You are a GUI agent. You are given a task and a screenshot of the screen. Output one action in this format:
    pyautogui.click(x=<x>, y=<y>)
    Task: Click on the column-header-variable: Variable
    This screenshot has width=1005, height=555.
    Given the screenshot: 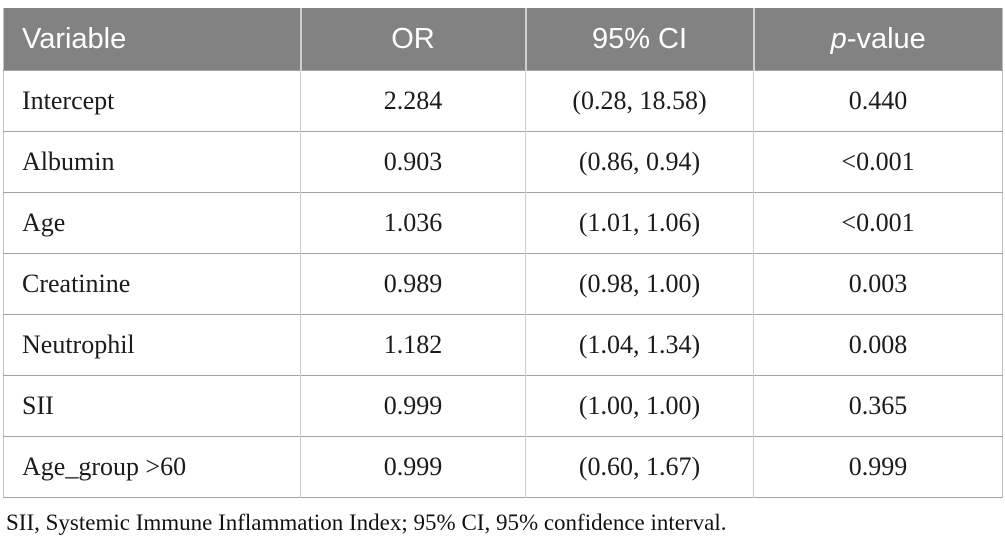 What is the action you would take?
    pyautogui.click(x=152, y=39)
    